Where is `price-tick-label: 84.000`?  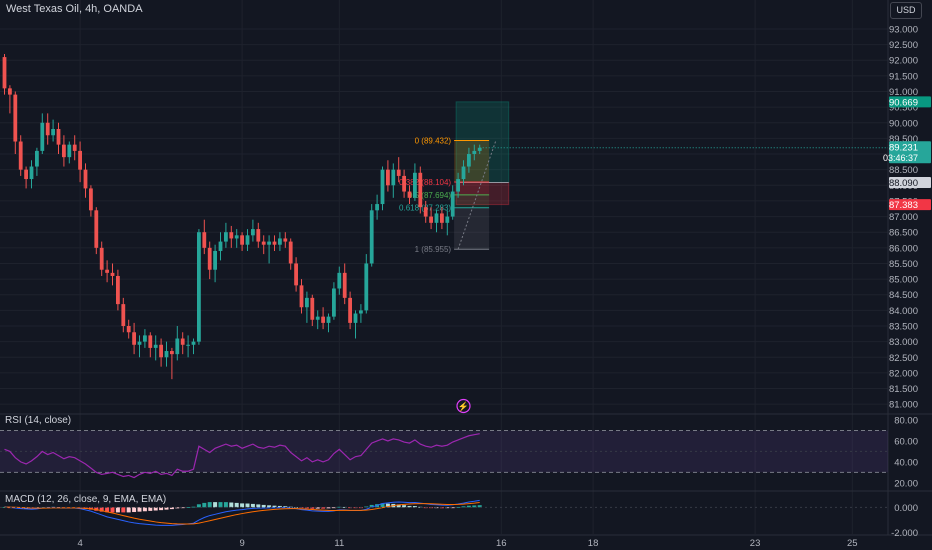
price-tick-label: 84.000 is located at coordinates (903, 311).